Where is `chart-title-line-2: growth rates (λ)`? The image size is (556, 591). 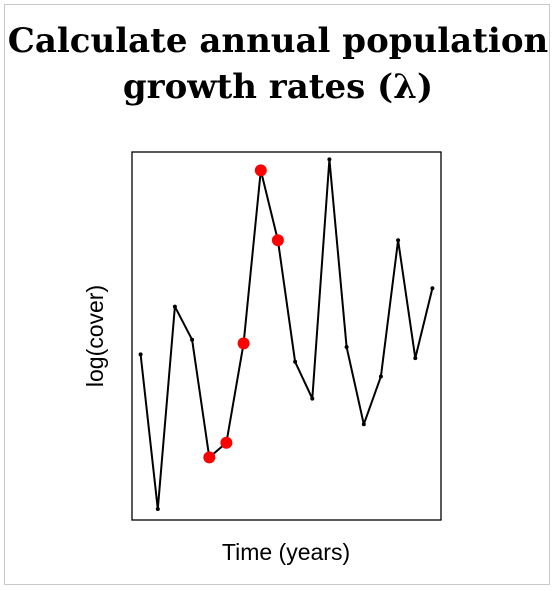 chart-title-line-2: growth rates (λ) is located at coordinates (278, 87).